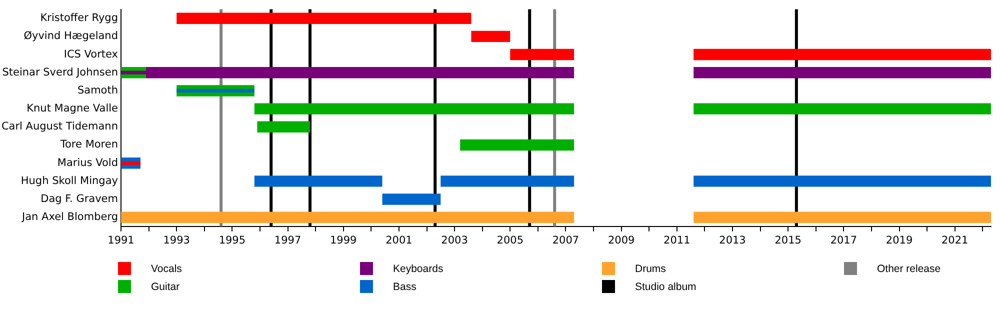  I want to click on legend-label: Bass, so click(404, 286).